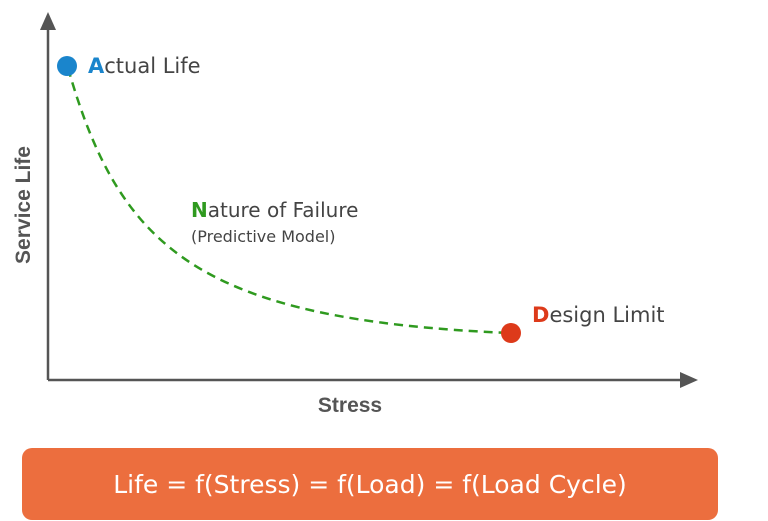 The width and height of the screenshot is (768, 521). Describe the element at coordinates (263, 236) in the screenshot. I see `failure-curve-subtitle: (Predictive Model)` at that location.